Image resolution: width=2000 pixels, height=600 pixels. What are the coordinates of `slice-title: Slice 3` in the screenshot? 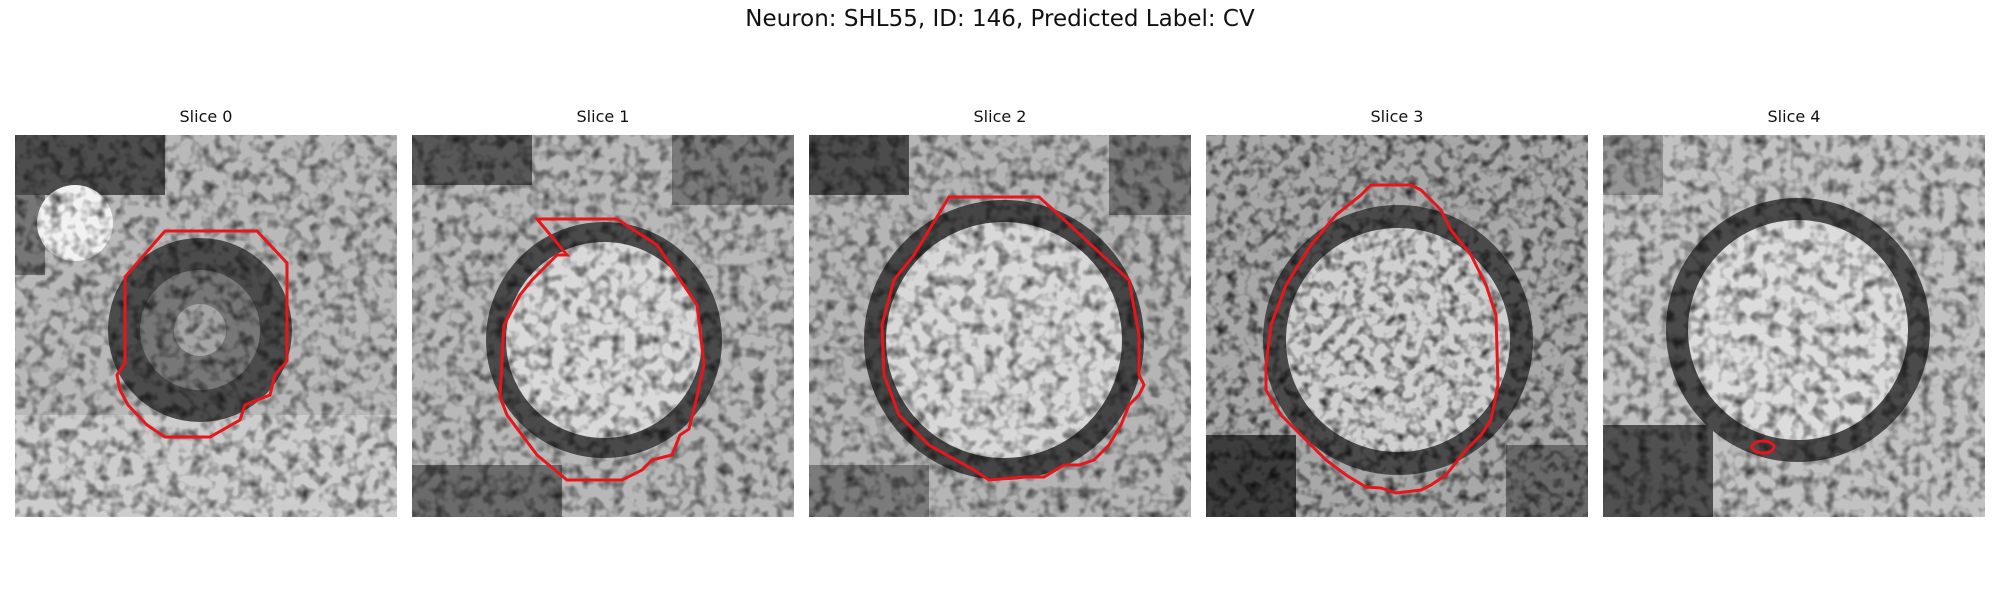 It's located at (1397, 116).